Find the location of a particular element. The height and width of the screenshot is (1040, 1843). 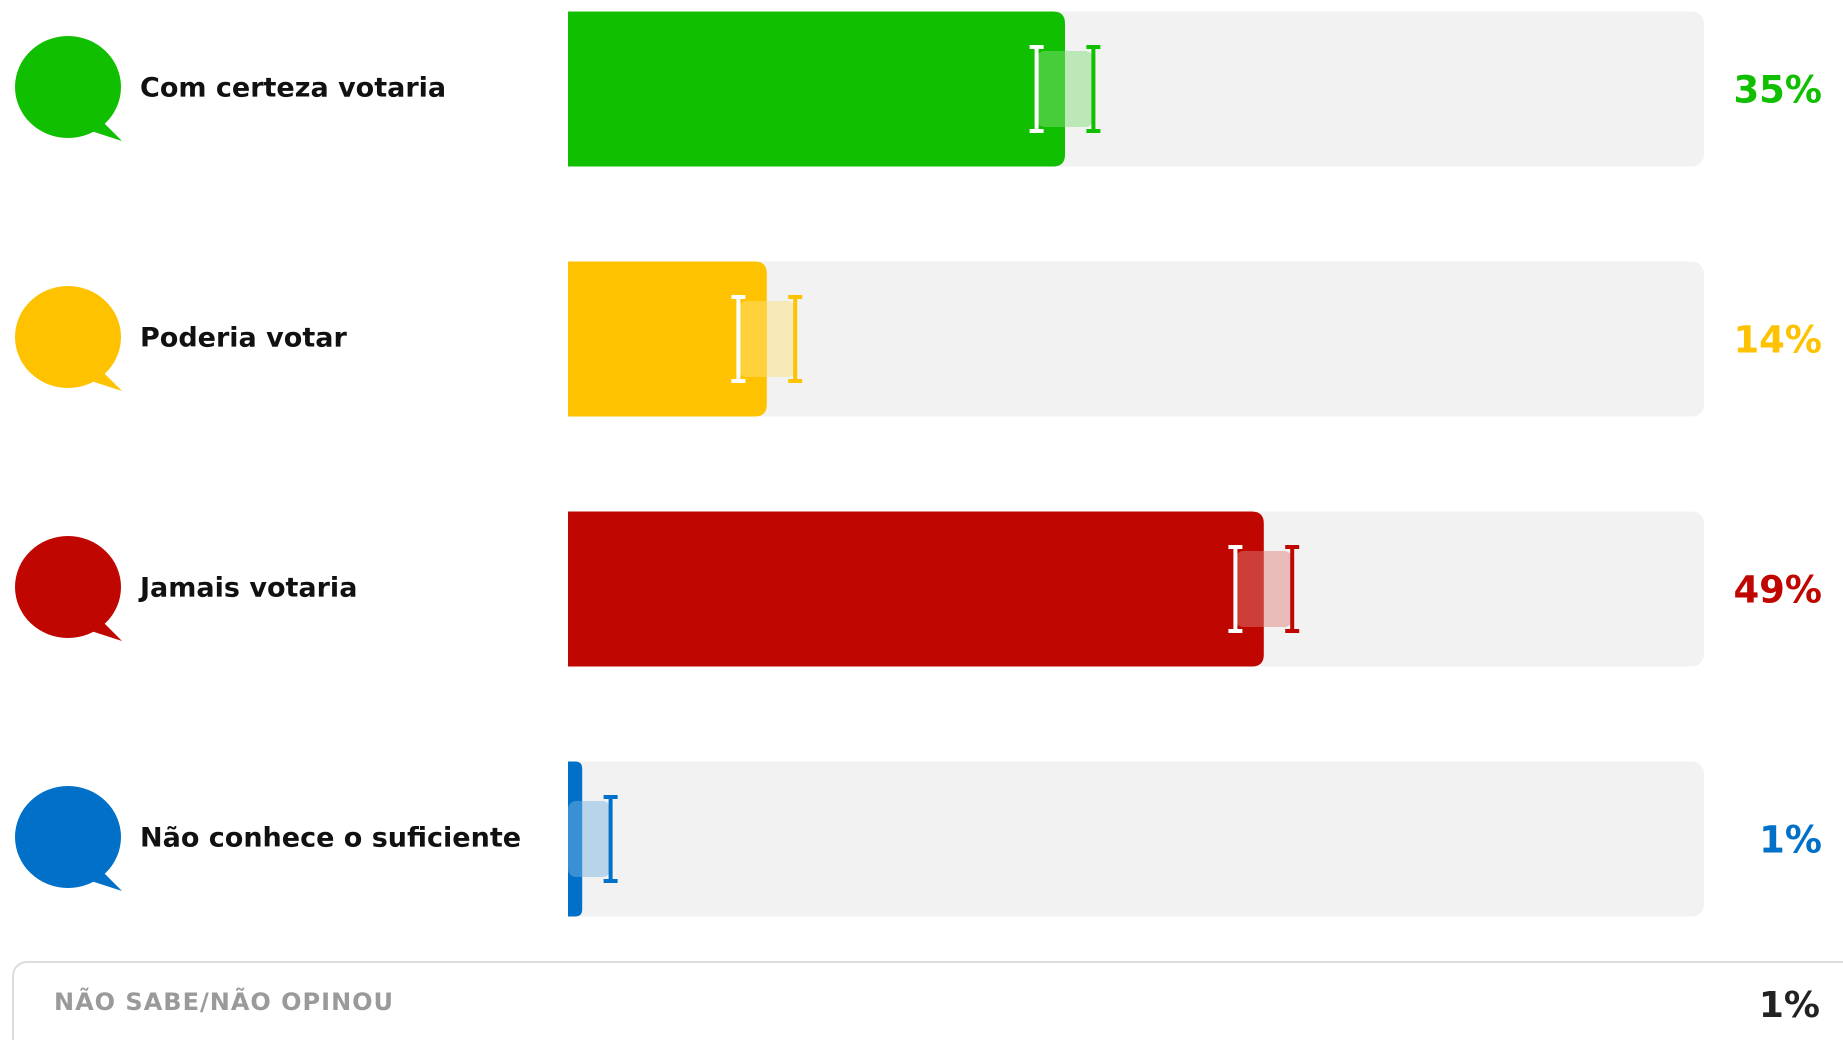

value-label: 1% is located at coordinates (1790, 840).